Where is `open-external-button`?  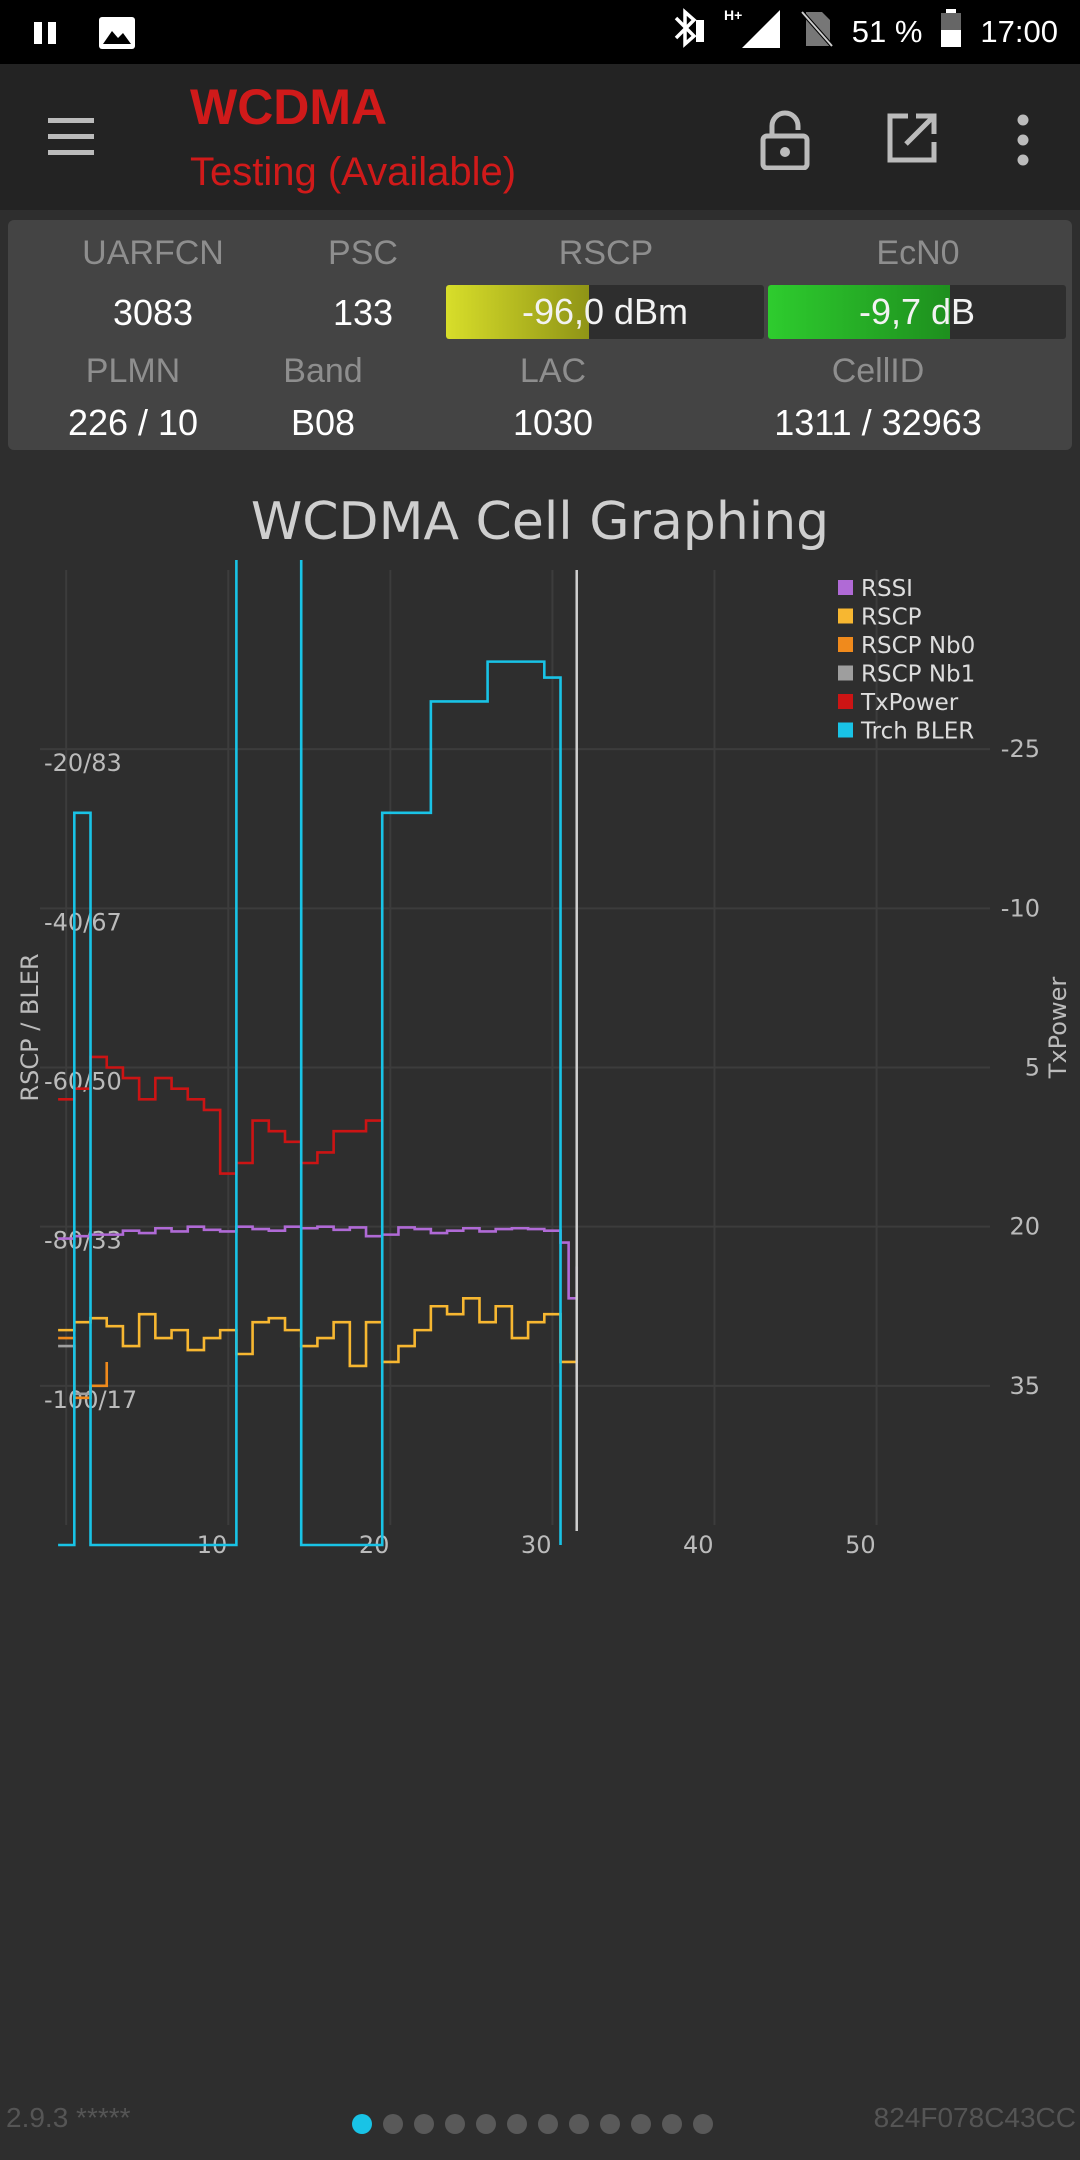 open-external-button is located at coordinates (912, 138).